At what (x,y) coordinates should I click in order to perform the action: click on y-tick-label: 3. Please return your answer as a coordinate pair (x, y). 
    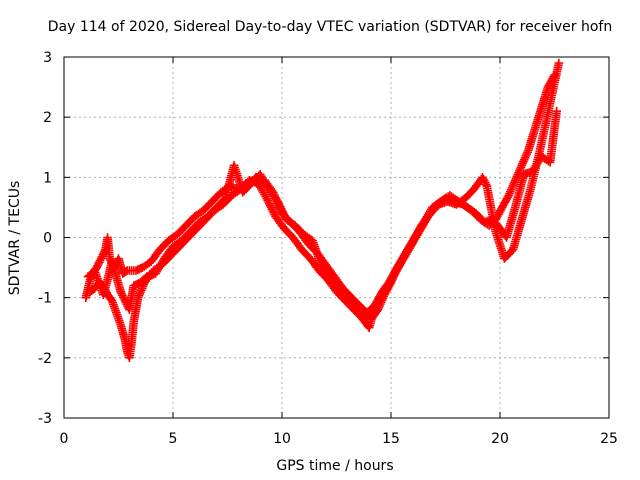
    Looking at the image, I should click on (47, 58).